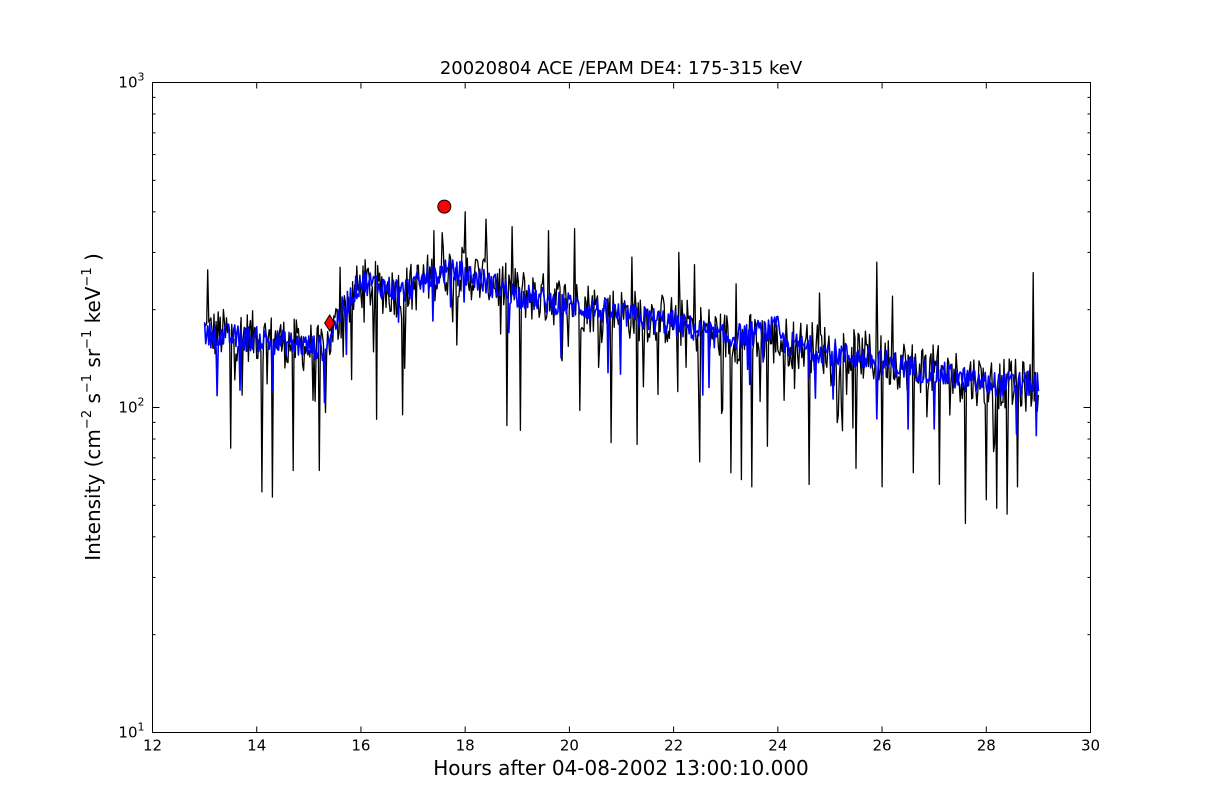  What do you see at coordinates (93, 308) in the screenshot?
I see `y-label-kev: keV` at bounding box center [93, 308].